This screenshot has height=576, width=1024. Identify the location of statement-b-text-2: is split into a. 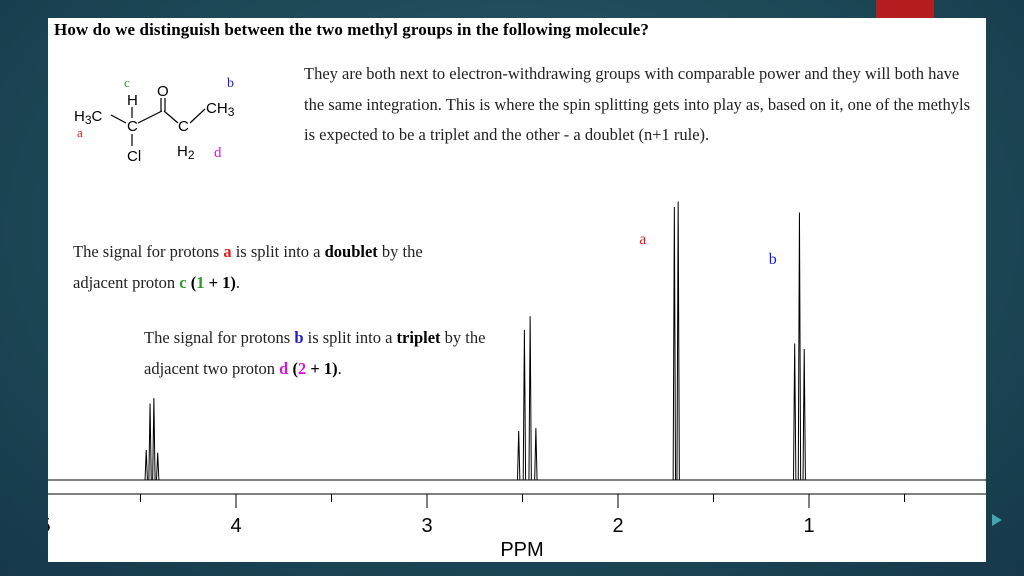
(350, 337).